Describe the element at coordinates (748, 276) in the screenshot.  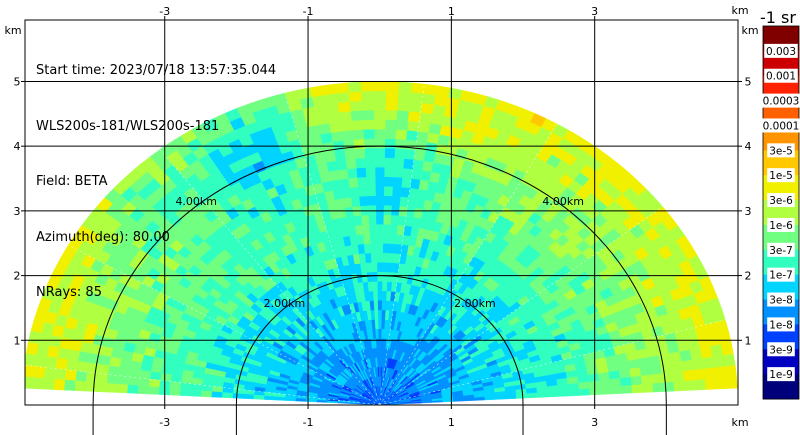
I see `y-tick-label-right: 2` at that location.